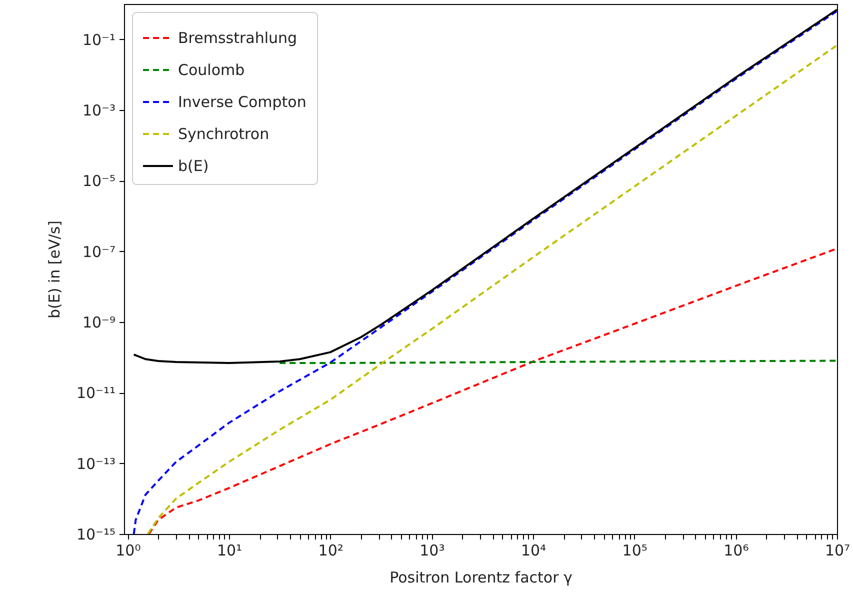 Image resolution: width=853 pixels, height=612 pixels. Describe the element at coordinates (193, 166) in the screenshot. I see `legend-label: b(E)` at that location.